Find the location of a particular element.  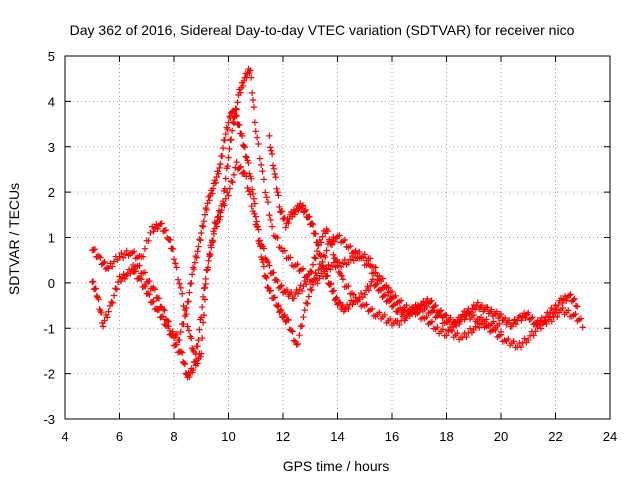

y-tick-label: 2 is located at coordinates (51, 192).